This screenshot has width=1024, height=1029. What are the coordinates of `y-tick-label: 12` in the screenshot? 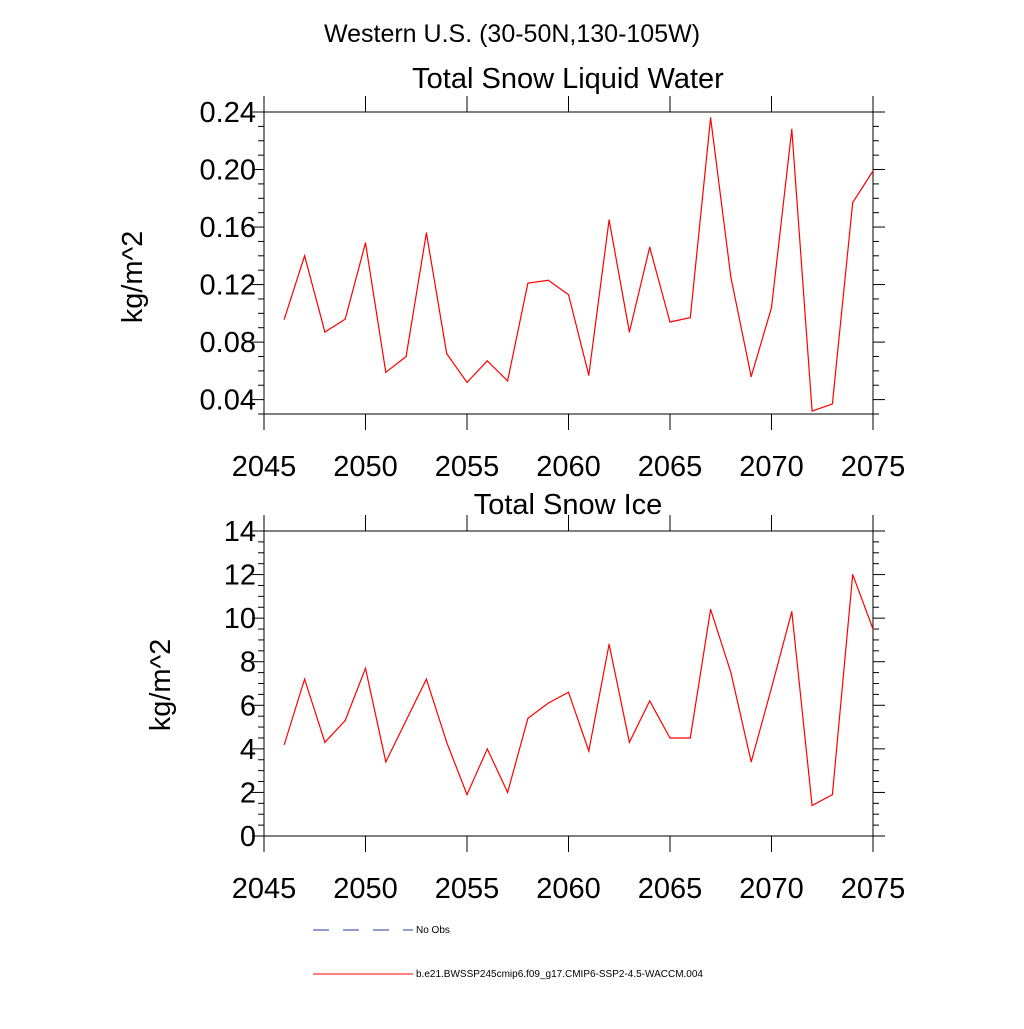 It's located at (240, 576).